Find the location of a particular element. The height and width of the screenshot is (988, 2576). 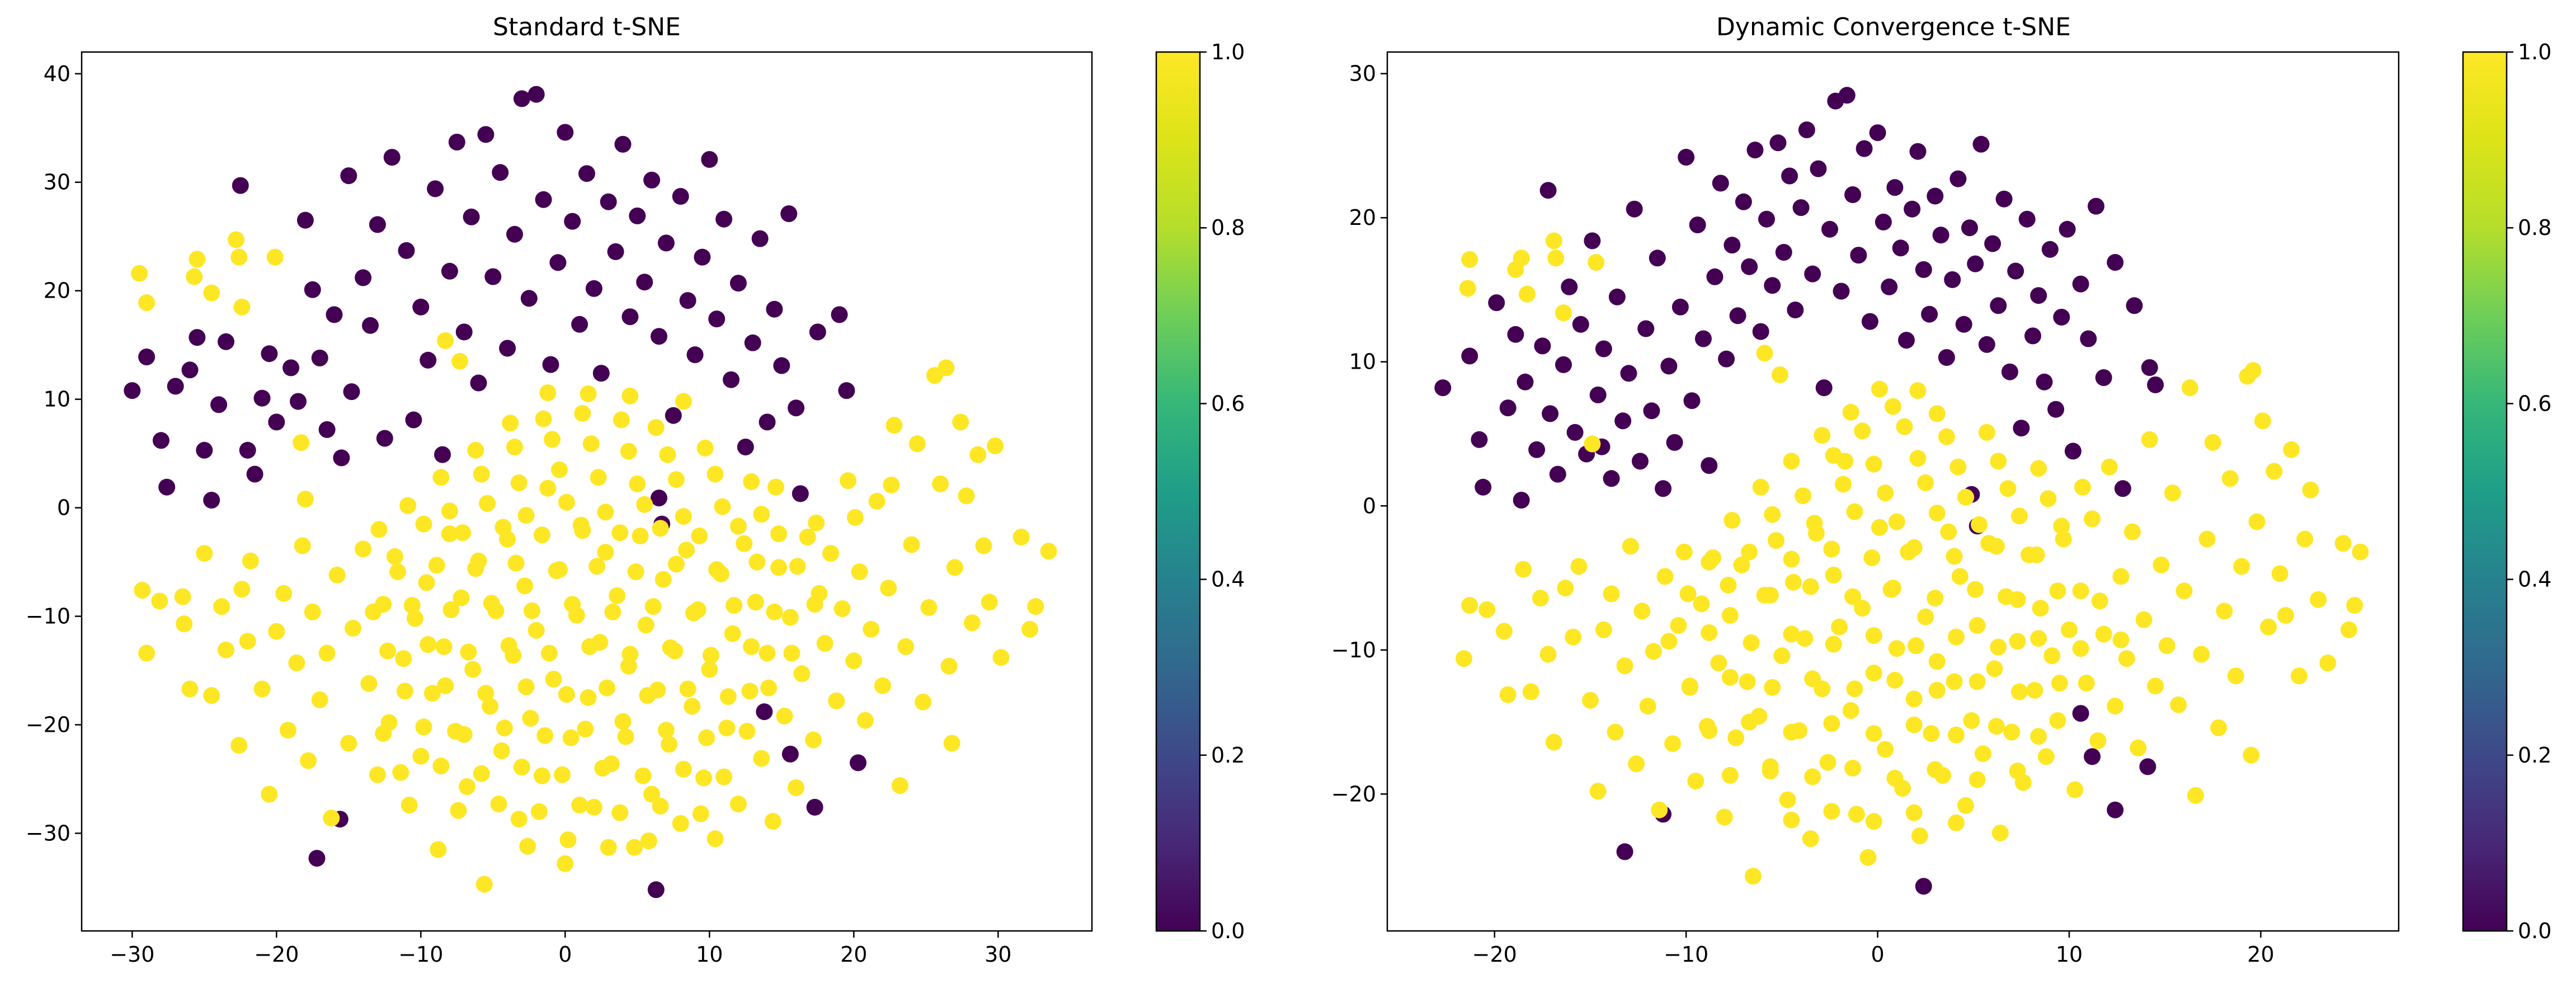

chart-title: Dynamic Convergence t-SNE is located at coordinates (1893, 27).